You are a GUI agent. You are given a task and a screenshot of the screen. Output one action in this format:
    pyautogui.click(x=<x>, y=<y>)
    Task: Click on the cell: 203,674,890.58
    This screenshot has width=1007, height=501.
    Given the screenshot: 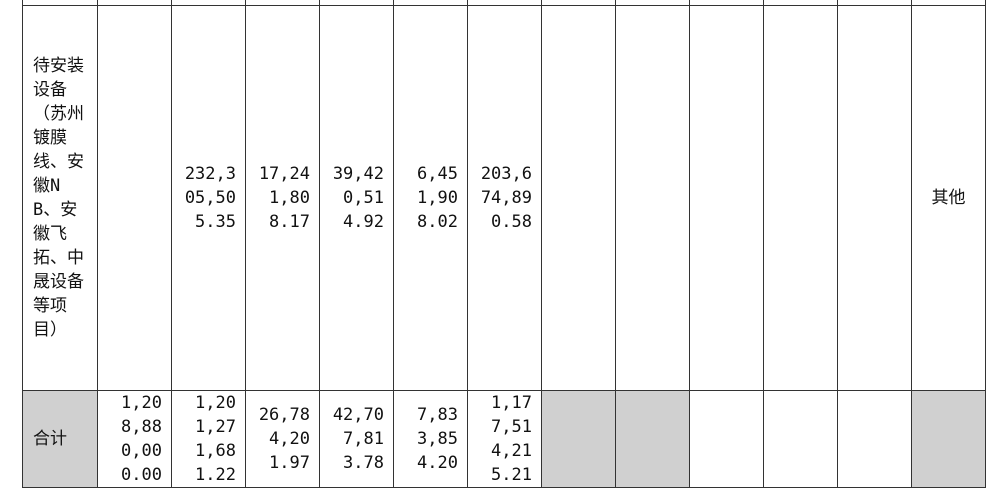 What is the action you would take?
    pyautogui.click(x=504, y=198)
    